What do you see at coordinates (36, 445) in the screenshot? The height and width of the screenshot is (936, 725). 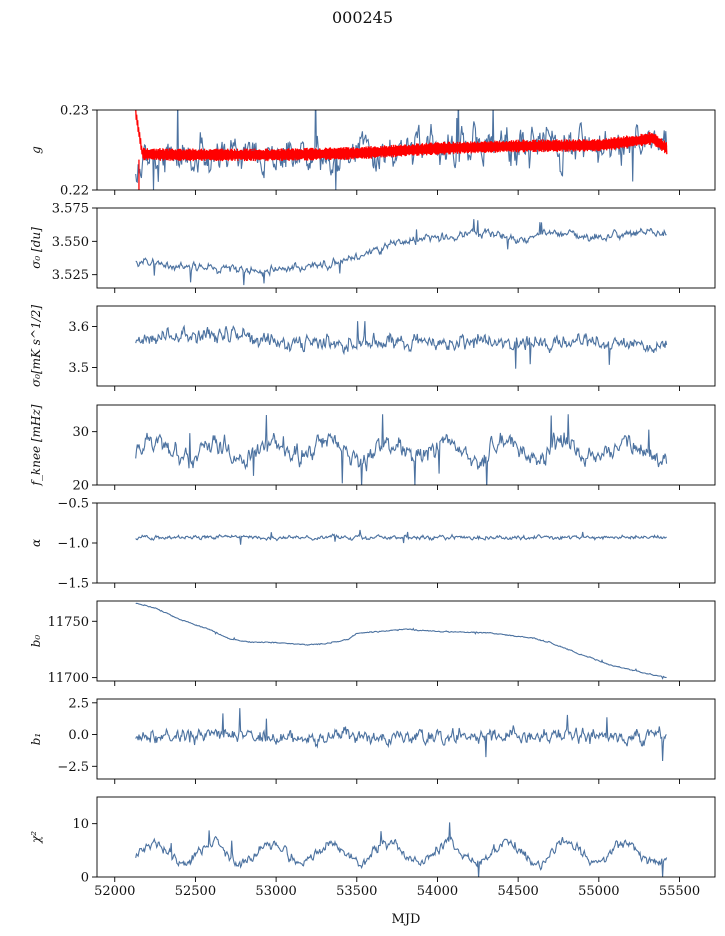 I see `y-axis-label: f_knee [mHz]` at bounding box center [36, 445].